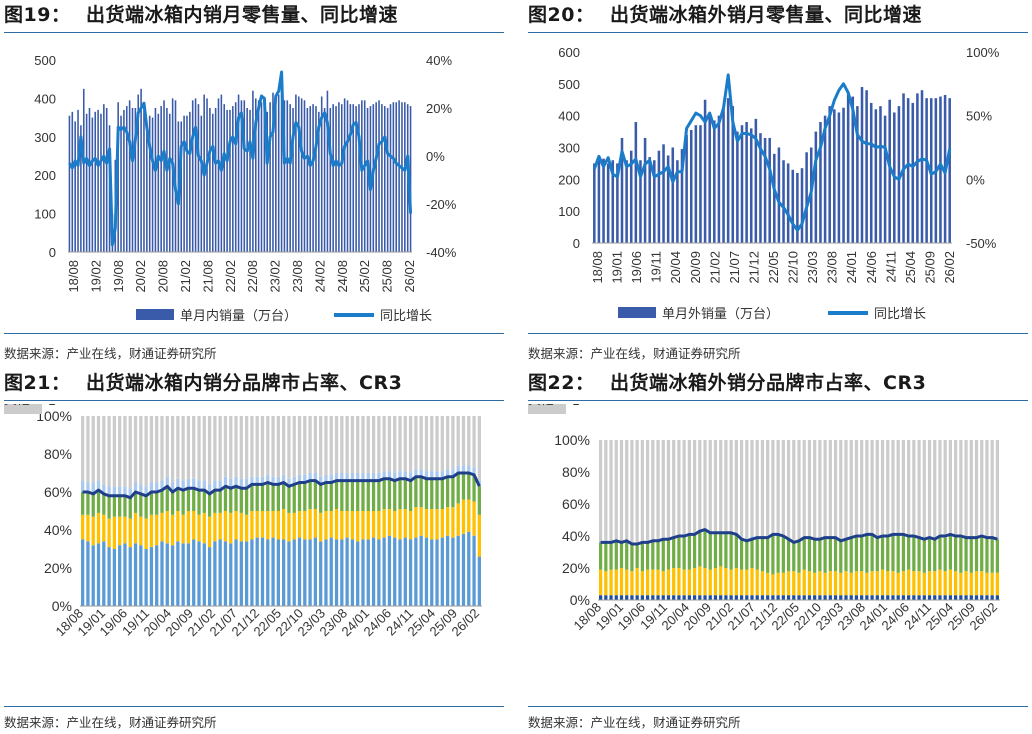 The image size is (1032, 734). Describe the element at coordinates (435, 156) in the screenshot. I see `y2-tick-label: 0%` at that location.